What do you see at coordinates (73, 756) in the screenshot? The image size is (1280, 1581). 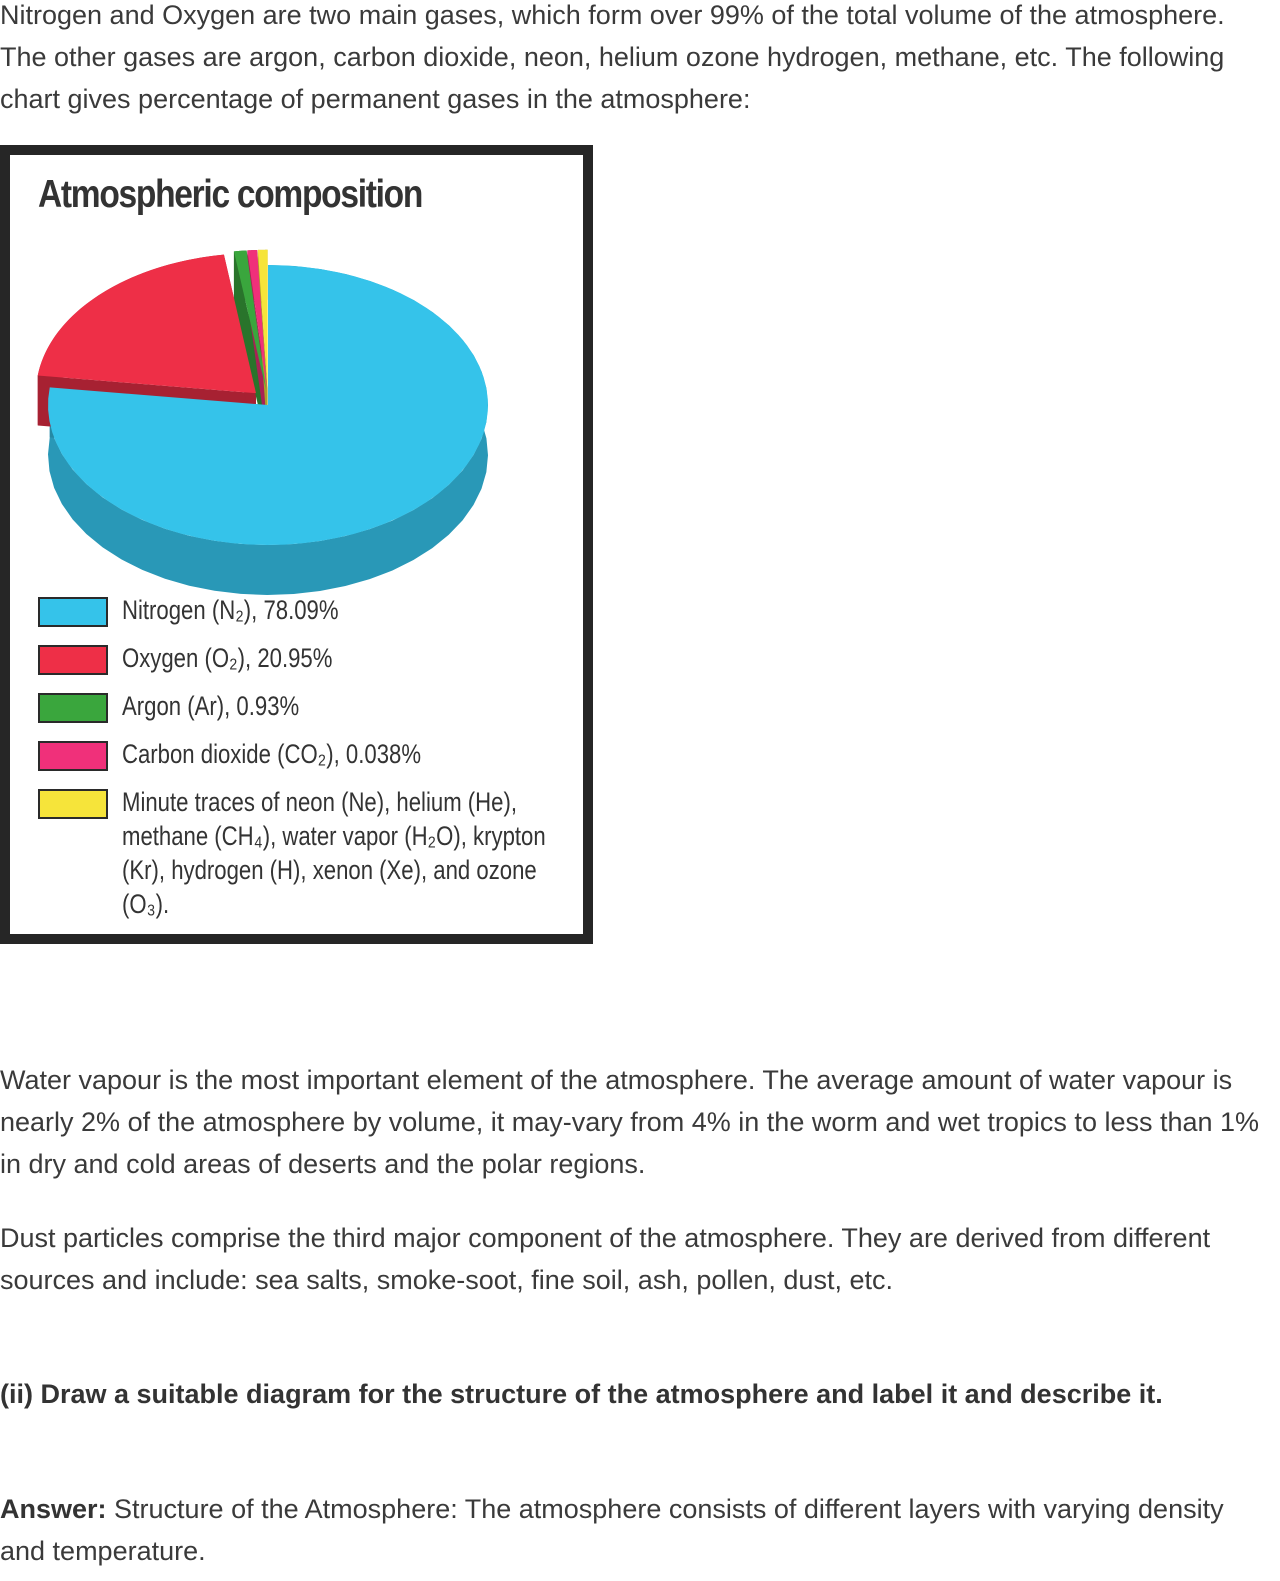 I see `legend-swatch-carbon-dioxide` at bounding box center [73, 756].